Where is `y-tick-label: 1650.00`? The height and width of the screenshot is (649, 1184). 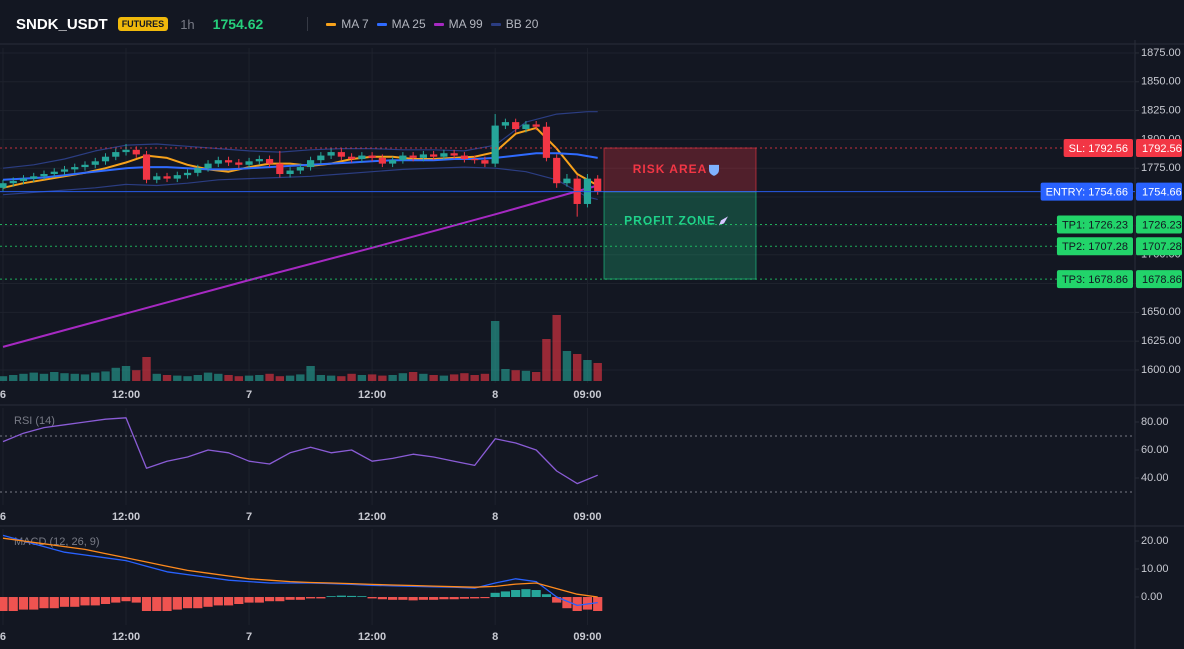
y-tick-label: 1650.00 is located at coordinates (1161, 312).